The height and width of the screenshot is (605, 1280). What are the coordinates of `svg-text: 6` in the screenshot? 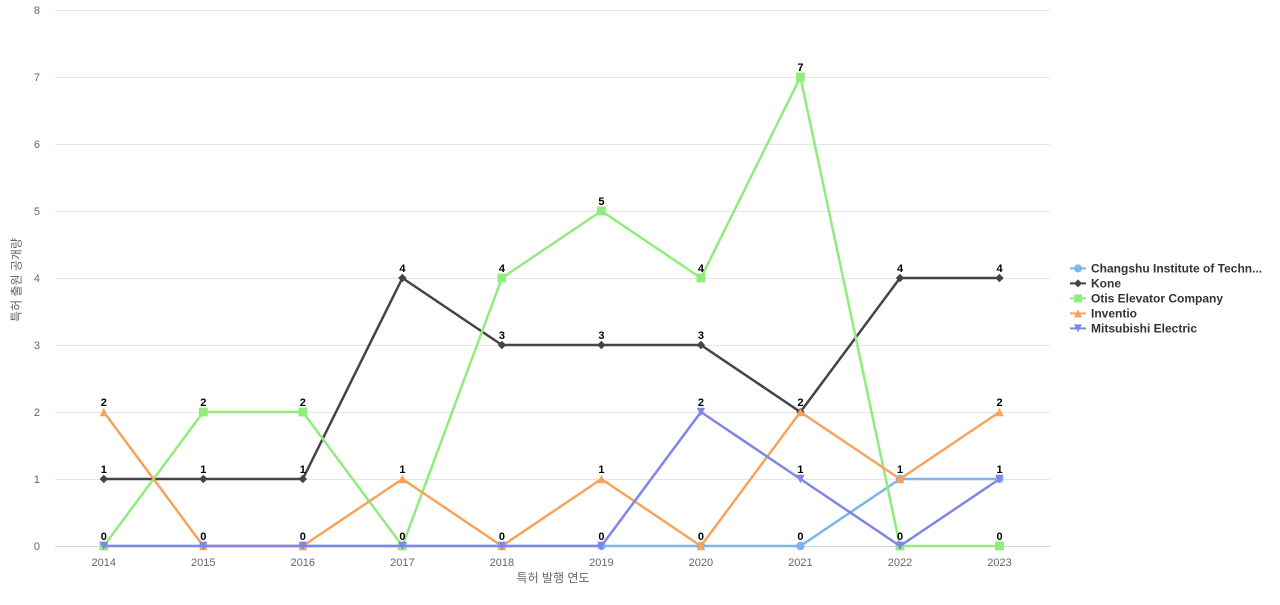 It's located at (37, 145).